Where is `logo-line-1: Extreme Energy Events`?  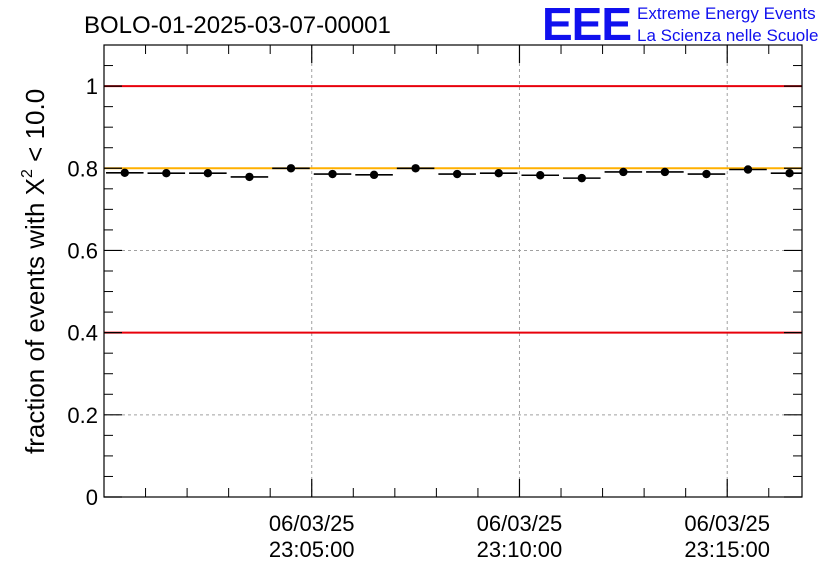 logo-line-1: Extreme Energy Events is located at coordinates (726, 13).